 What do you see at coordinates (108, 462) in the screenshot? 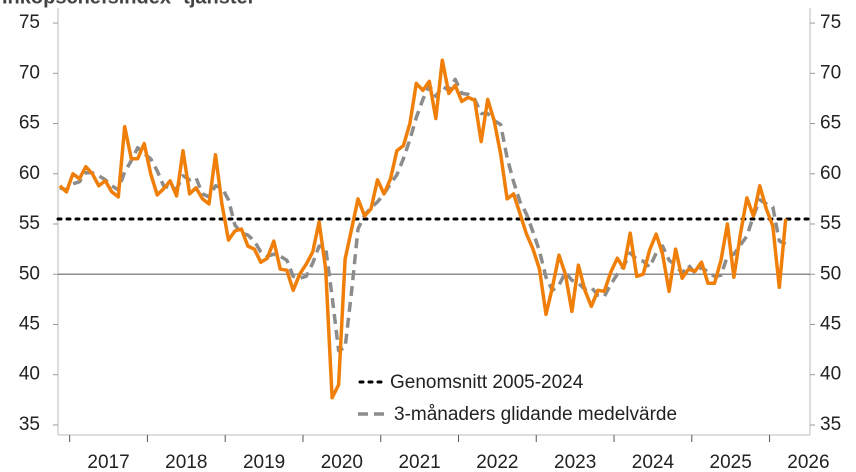
I see `x-tick-label: 2017` at bounding box center [108, 462].